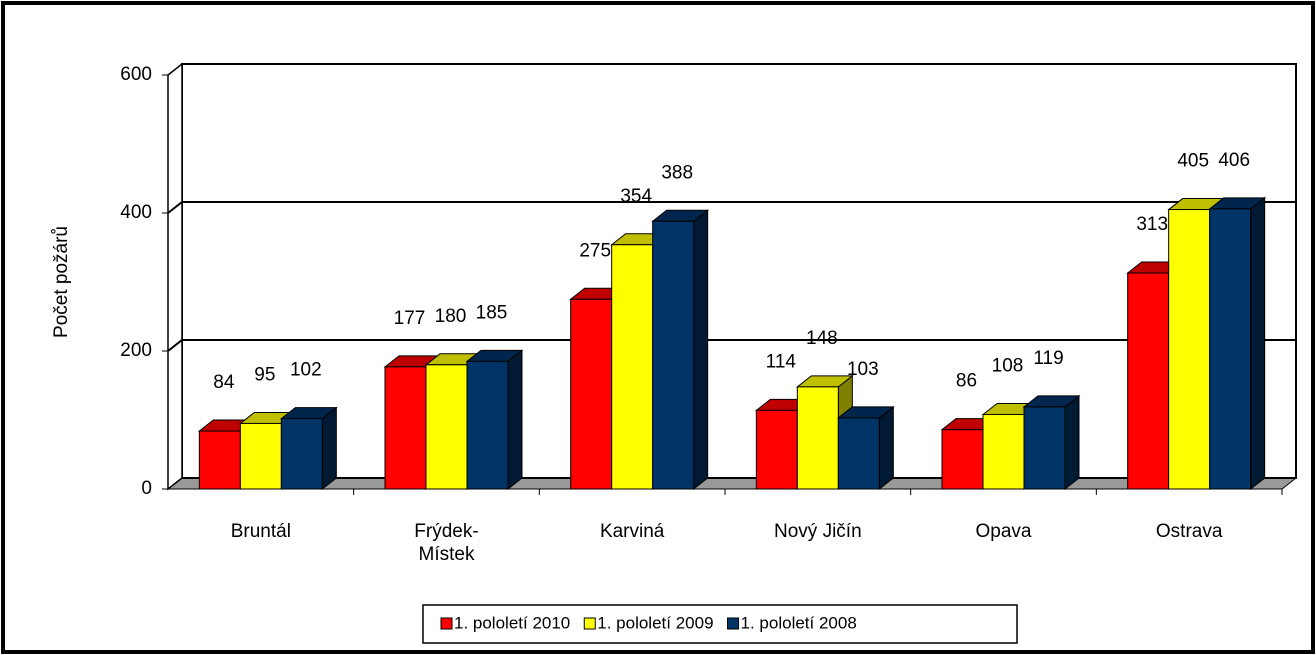 Image resolution: width=1316 pixels, height=655 pixels. I want to click on legend-label: 1. pololetí 2009, so click(655, 622).